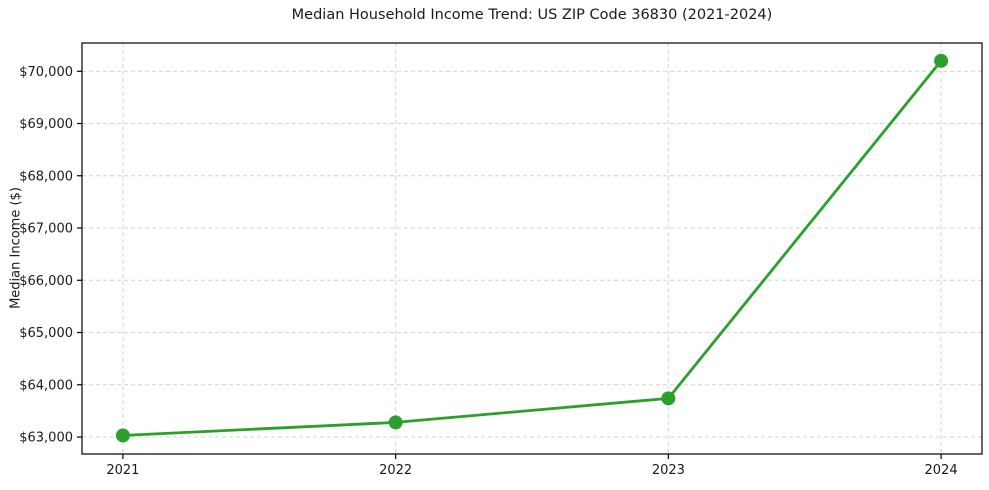 The width and height of the screenshot is (989, 490). What do you see at coordinates (46, 229) in the screenshot?
I see `y-tick-label: $67,000` at bounding box center [46, 229].